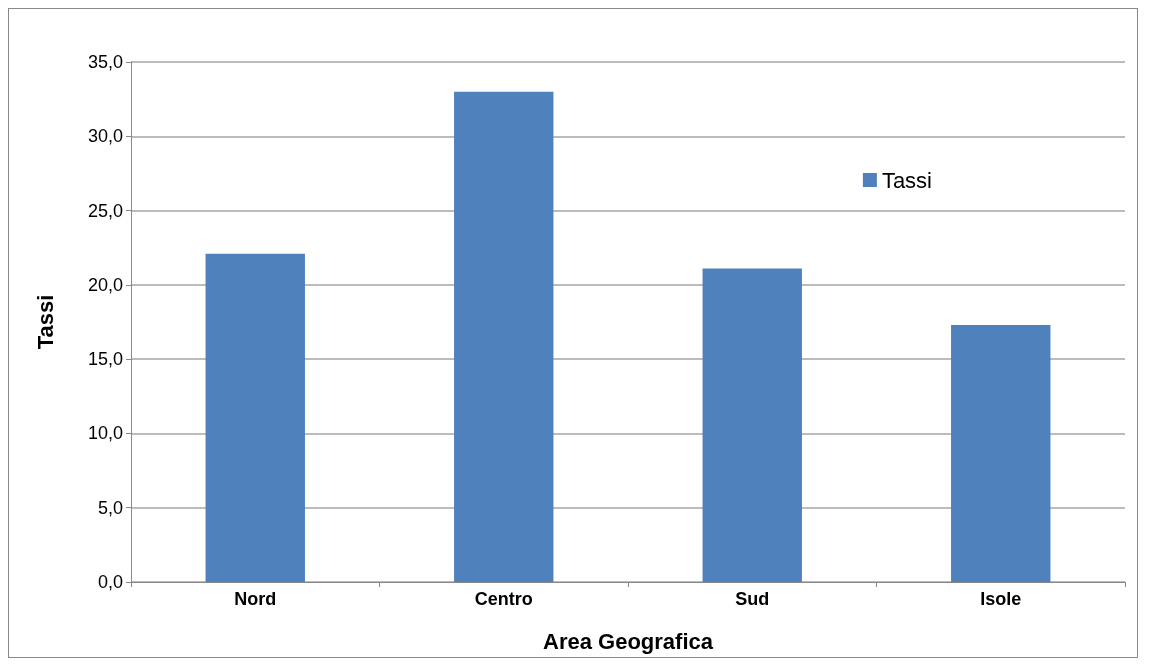  I want to click on y-tick-label: 10,0, so click(105, 433).